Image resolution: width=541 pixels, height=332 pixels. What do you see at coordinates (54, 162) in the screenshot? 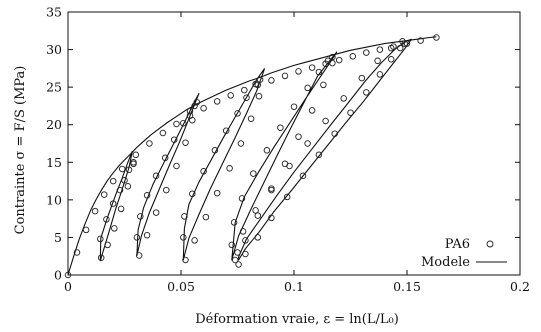
I see `y-tick-label: 15` at bounding box center [54, 162].